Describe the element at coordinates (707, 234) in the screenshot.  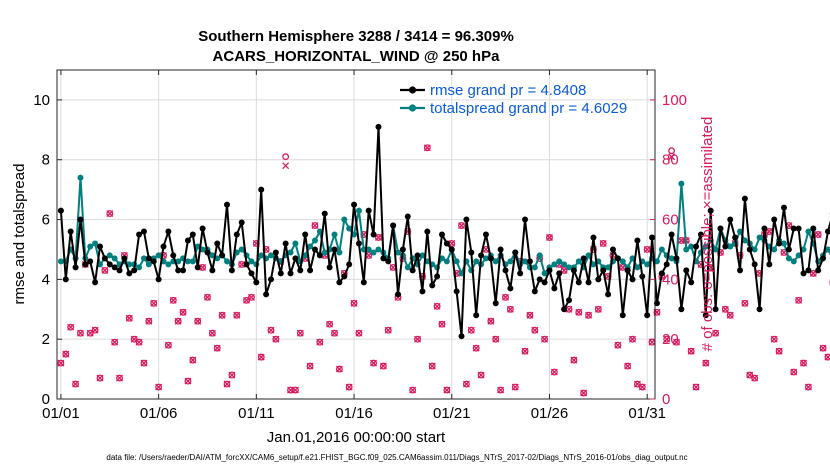
I see `y-axis-right-label: # of obs: o=possible; ×=assimilated` at that location.